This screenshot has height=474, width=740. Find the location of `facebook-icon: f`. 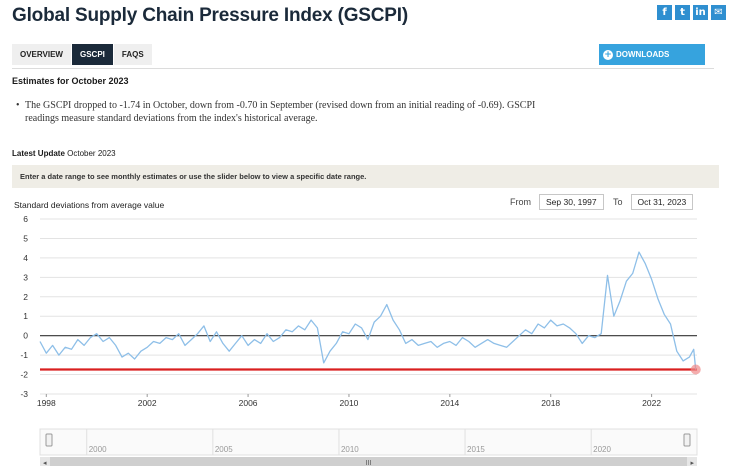

facebook-icon: f is located at coordinates (664, 12).